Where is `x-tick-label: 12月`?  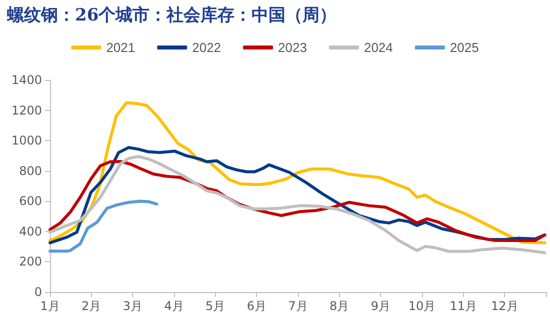 x-tick-label: 12月 is located at coordinates (504, 306).